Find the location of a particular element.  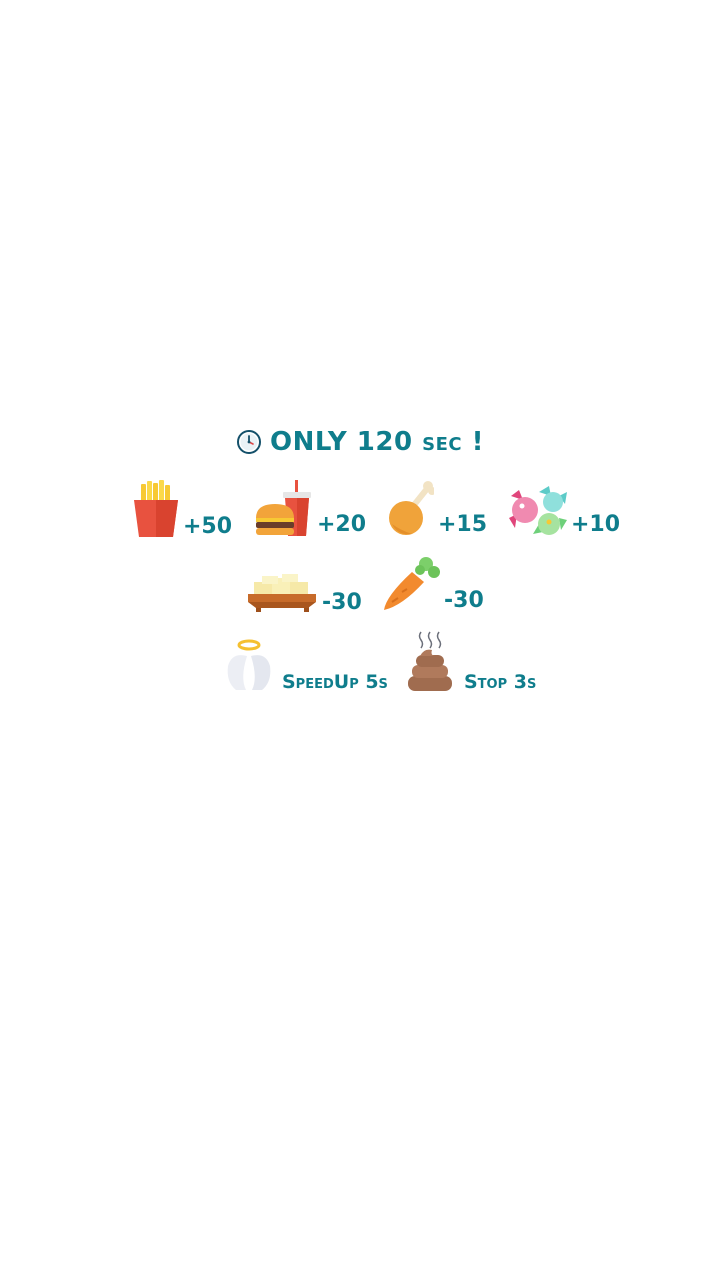

burger-soda-icon is located at coordinates (283, 508).